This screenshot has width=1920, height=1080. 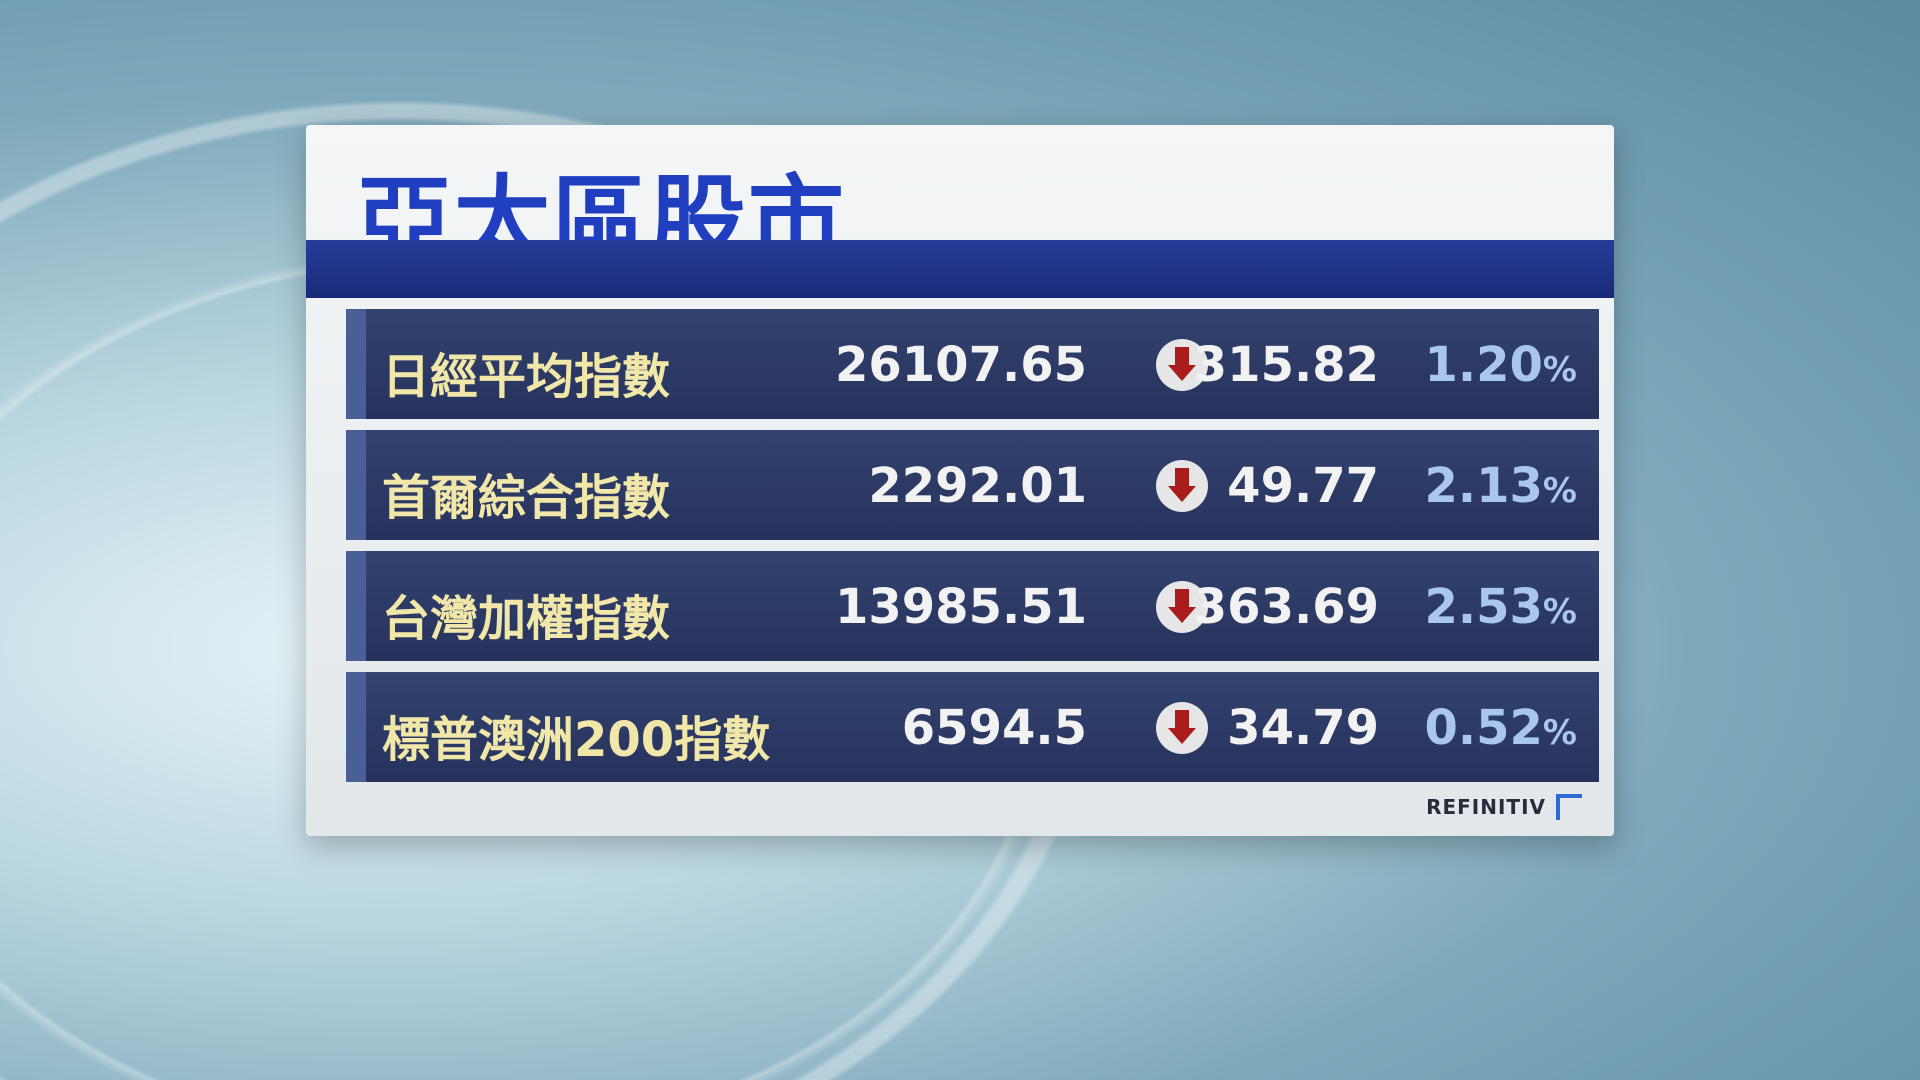 What do you see at coordinates (994, 728) in the screenshot?
I see `index-value: 6594.5` at bounding box center [994, 728].